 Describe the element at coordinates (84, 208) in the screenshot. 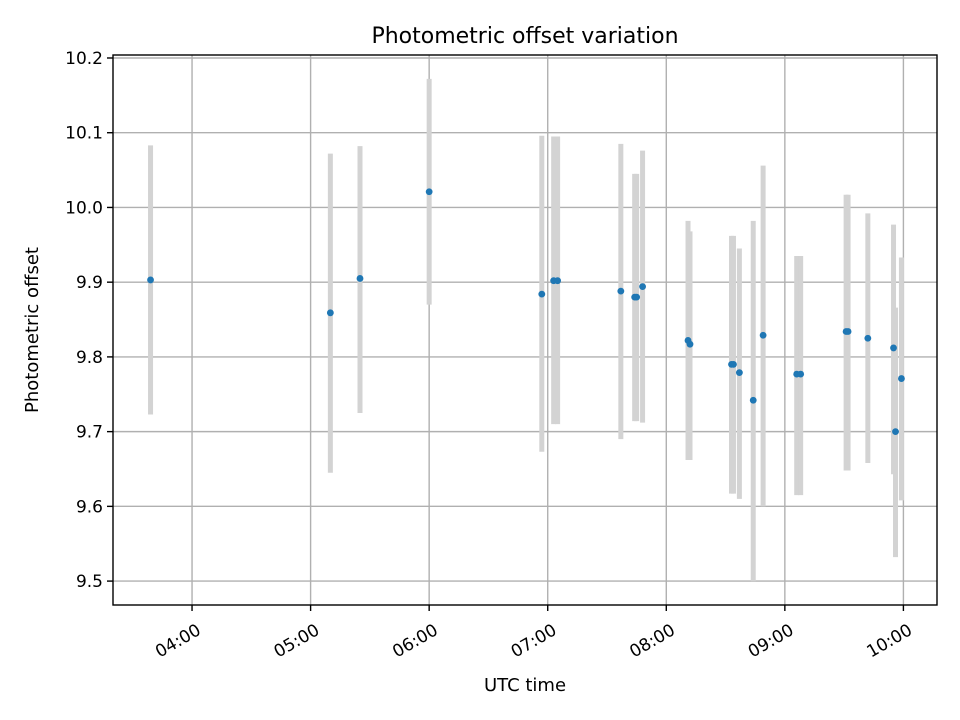

I see `y-tick-label: 10.0` at that location.